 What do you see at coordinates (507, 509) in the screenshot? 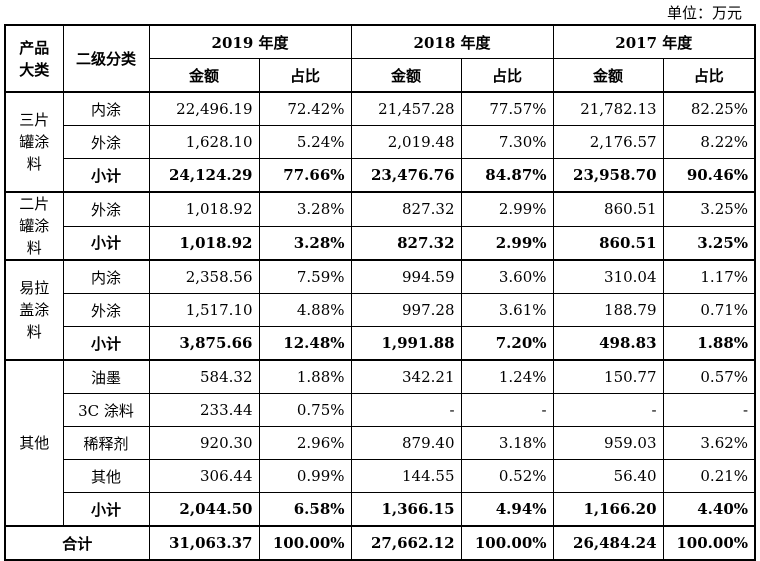
I see `ratio-cell: 4.94%` at bounding box center [507, 509].